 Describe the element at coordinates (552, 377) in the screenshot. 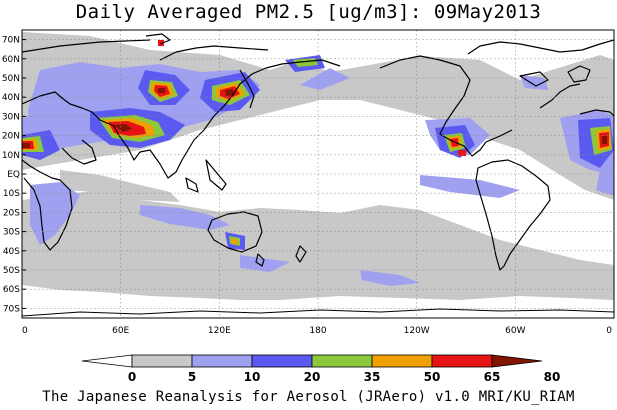

I see `colorbar-label: 80` at that location.